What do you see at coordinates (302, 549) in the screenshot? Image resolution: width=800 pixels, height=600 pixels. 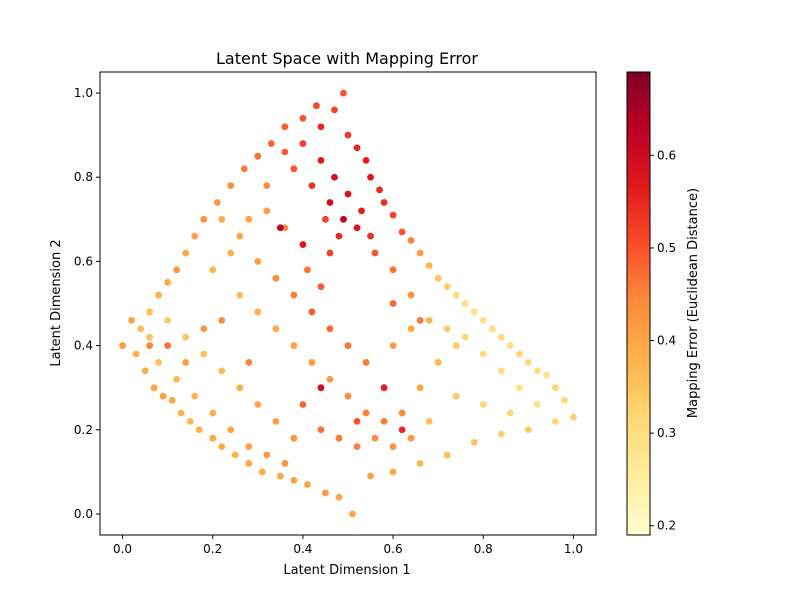 I see `x-tick-label: 0.4` at bounding box center [302, 549].